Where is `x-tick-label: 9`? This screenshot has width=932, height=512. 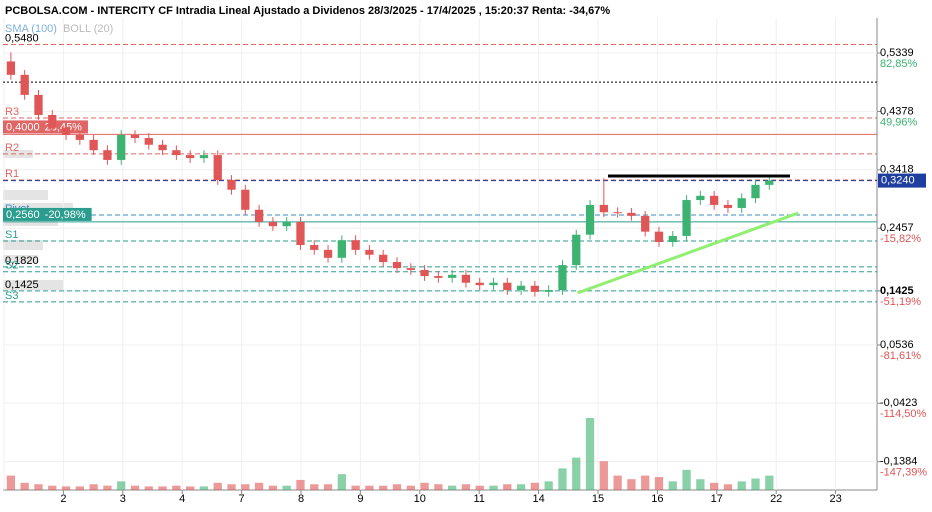 x-tick-label: 9 is located at coordinates (360, 499).